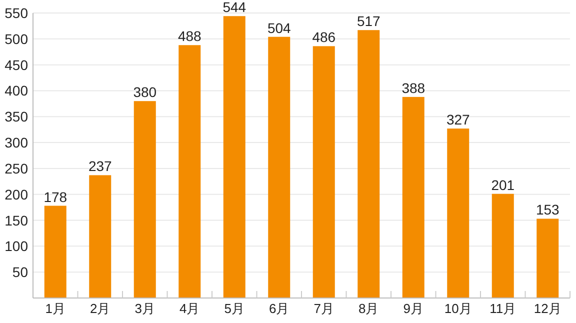 The width and height of the screenshot is (576, 323). Describe the element at coordinates (16, 116) in the screenshot. I see `y-tick-label: 350` at that location.